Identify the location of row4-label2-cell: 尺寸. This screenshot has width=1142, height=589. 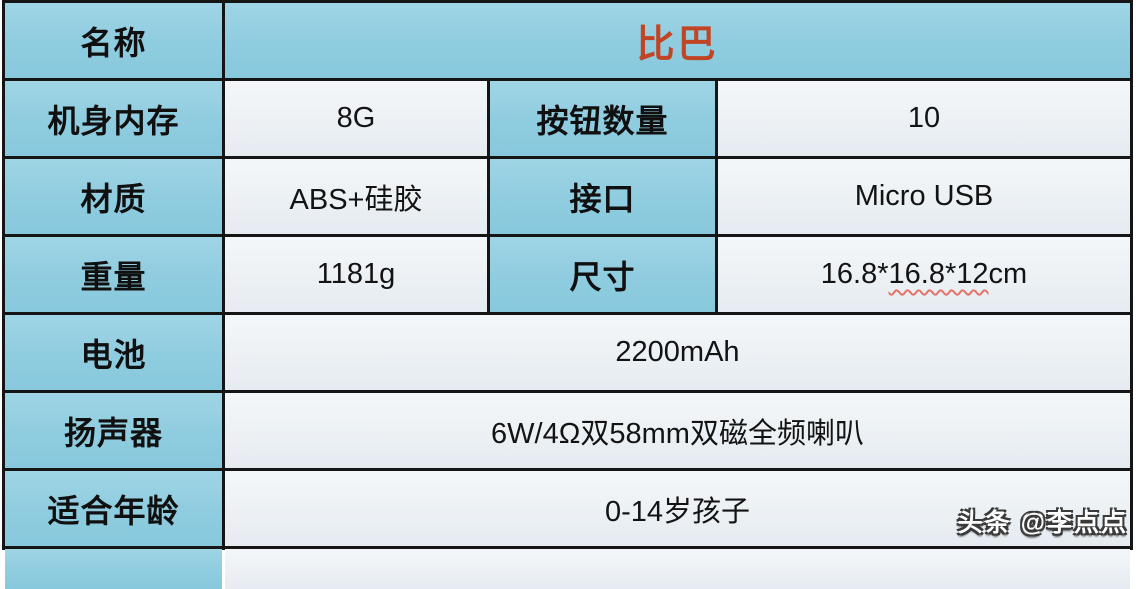
(602, 274).